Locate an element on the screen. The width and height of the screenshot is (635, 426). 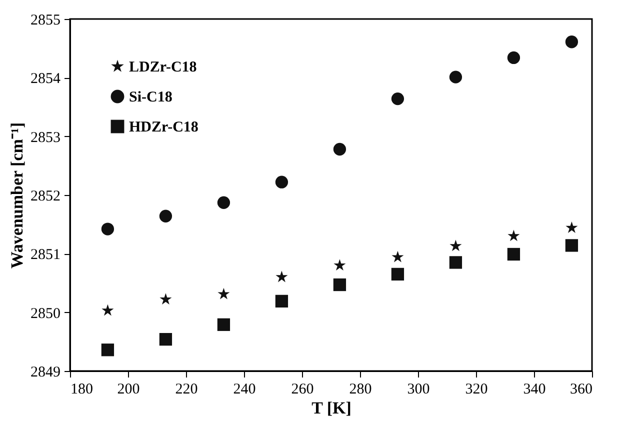
y-tick-label: 2850 is located at coordinates (45, 314).